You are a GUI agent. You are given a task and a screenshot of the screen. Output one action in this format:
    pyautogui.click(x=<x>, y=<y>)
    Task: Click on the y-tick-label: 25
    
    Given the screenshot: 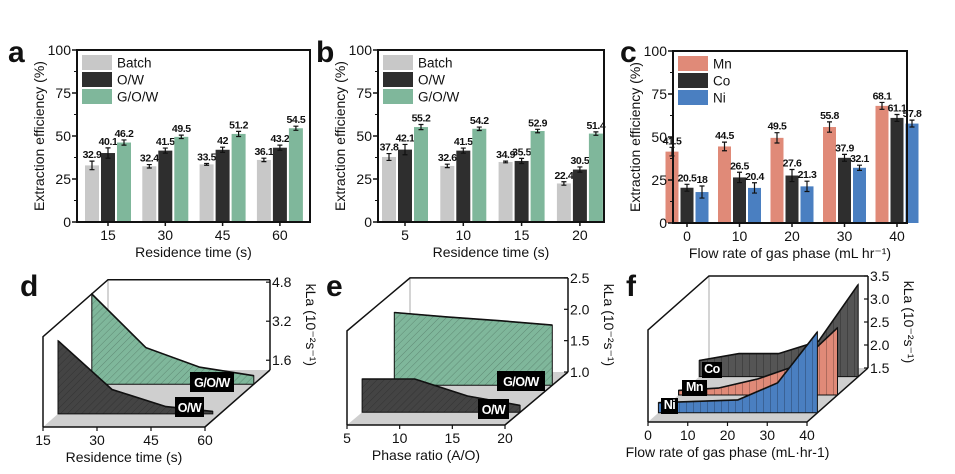 What is the action you would take?
    pyautogui.click(x=364, y=179)
    